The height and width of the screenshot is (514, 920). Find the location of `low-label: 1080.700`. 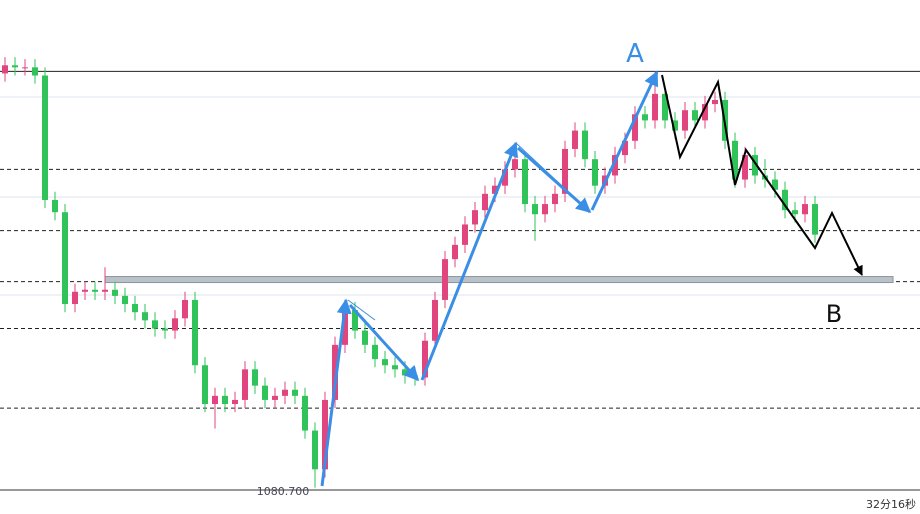

low-label: 1080.700 is located at coordinates (283, 491).